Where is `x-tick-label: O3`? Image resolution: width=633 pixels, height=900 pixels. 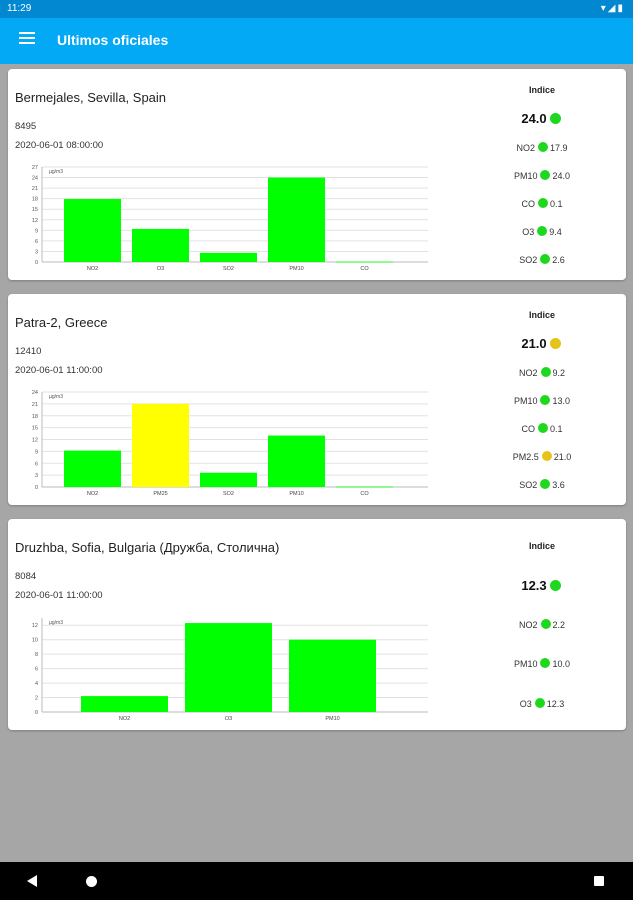
x-tick-label: O3 is located at coordinates (228, 719).